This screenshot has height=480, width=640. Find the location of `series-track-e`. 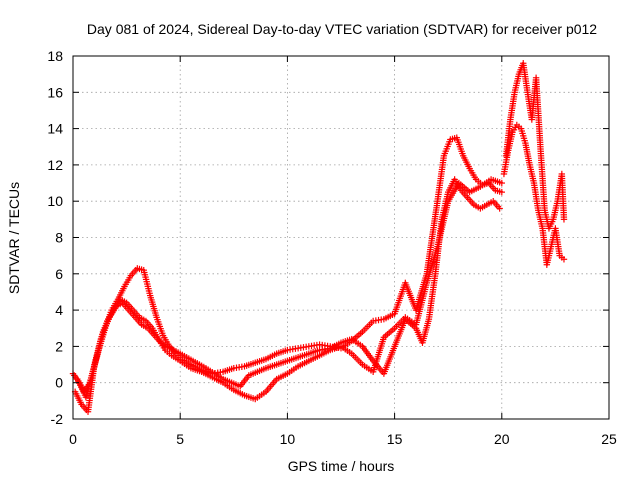

series-track-e is located at coordinates (534, 194).